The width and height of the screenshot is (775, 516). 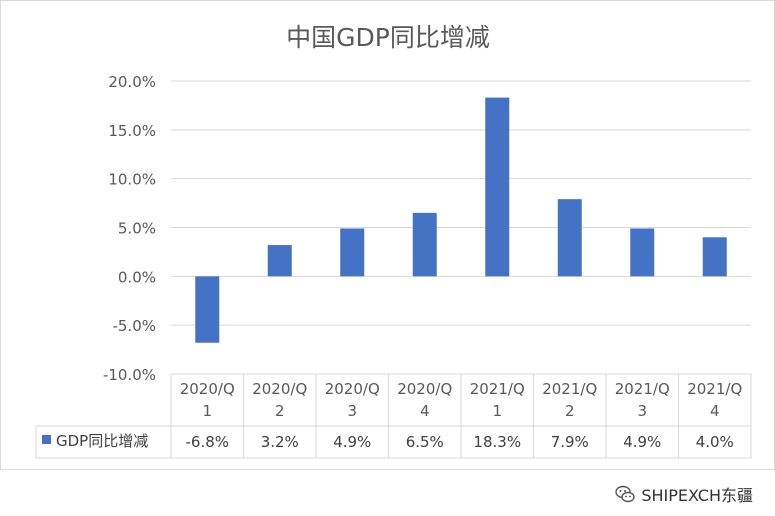 What do you see at coordinates (132, 82) in the screenshot?
I see `y-tick-label: 20.0%` at bounding box center [132, 82].